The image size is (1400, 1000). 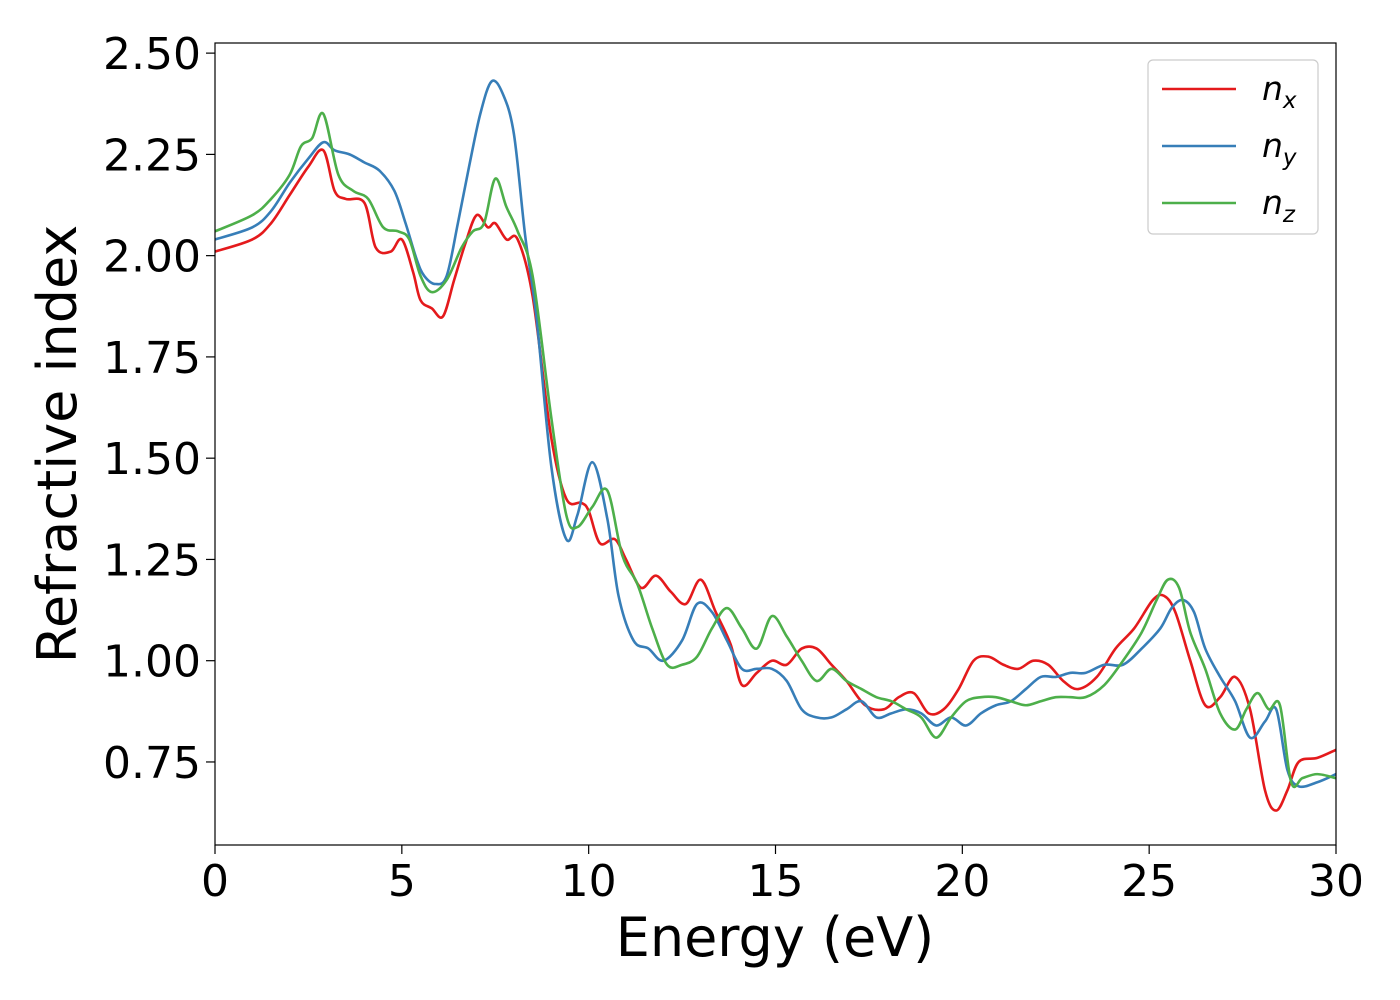 What do you see at coordinates (1279, 91) in the screenshot?
I see `legend-label: nx` at bounding box center [1279, 91].